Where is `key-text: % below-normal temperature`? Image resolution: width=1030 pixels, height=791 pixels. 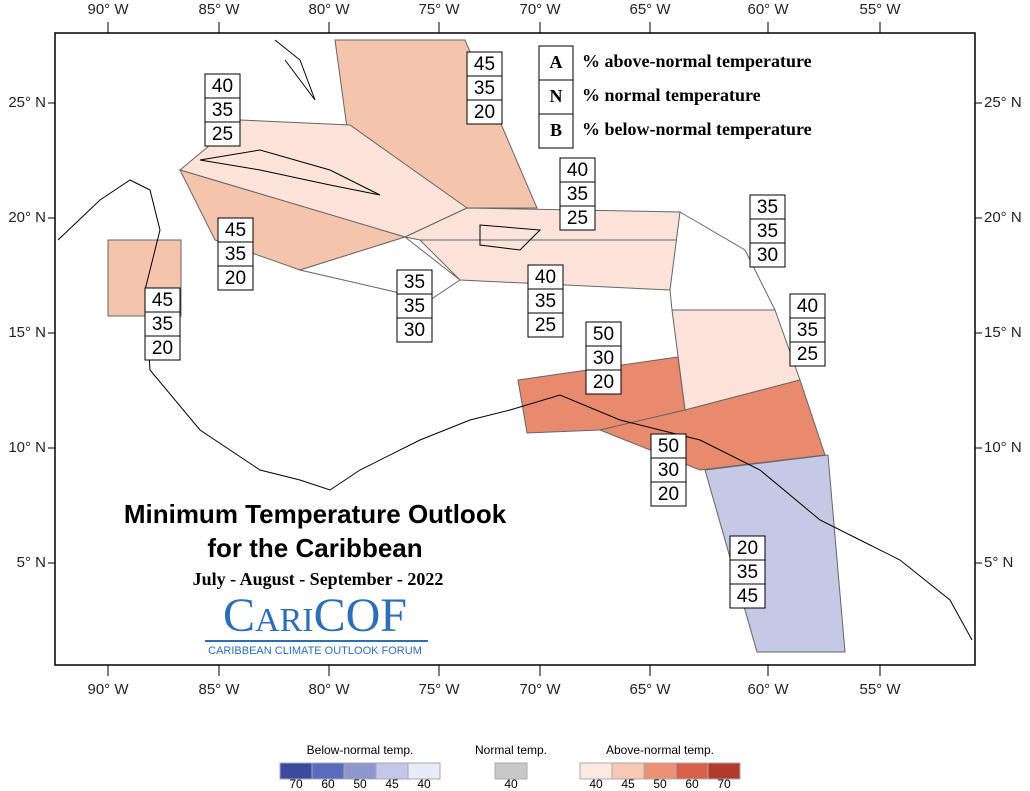 key-text: % below-normal temperature is located at coordinates (697, 129).